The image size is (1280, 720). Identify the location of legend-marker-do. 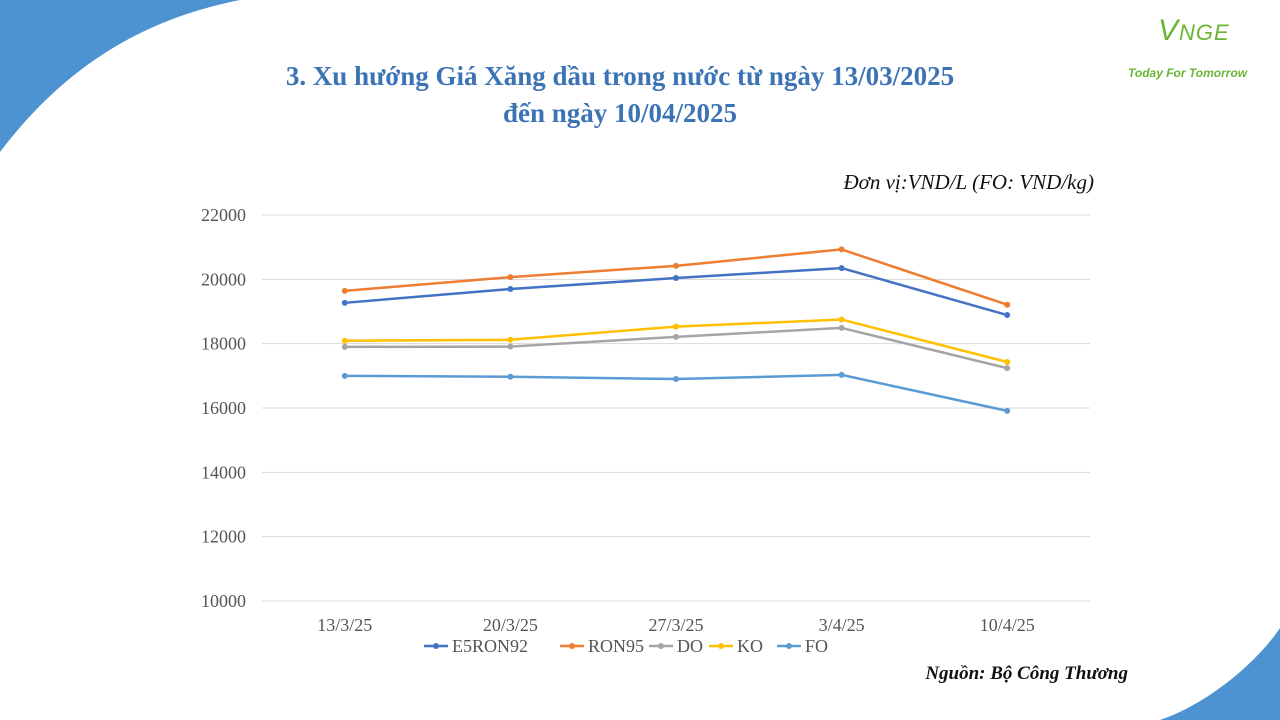
(661, 646).